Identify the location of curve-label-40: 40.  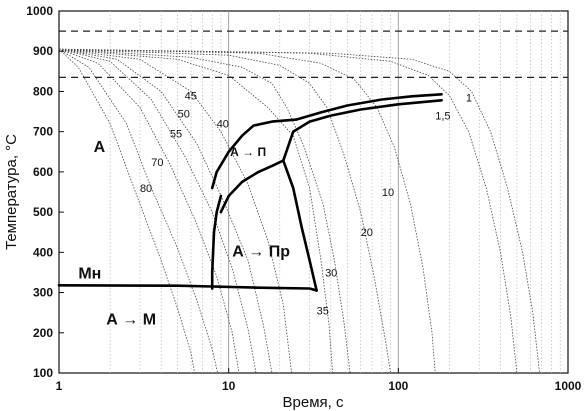
(223, 125).